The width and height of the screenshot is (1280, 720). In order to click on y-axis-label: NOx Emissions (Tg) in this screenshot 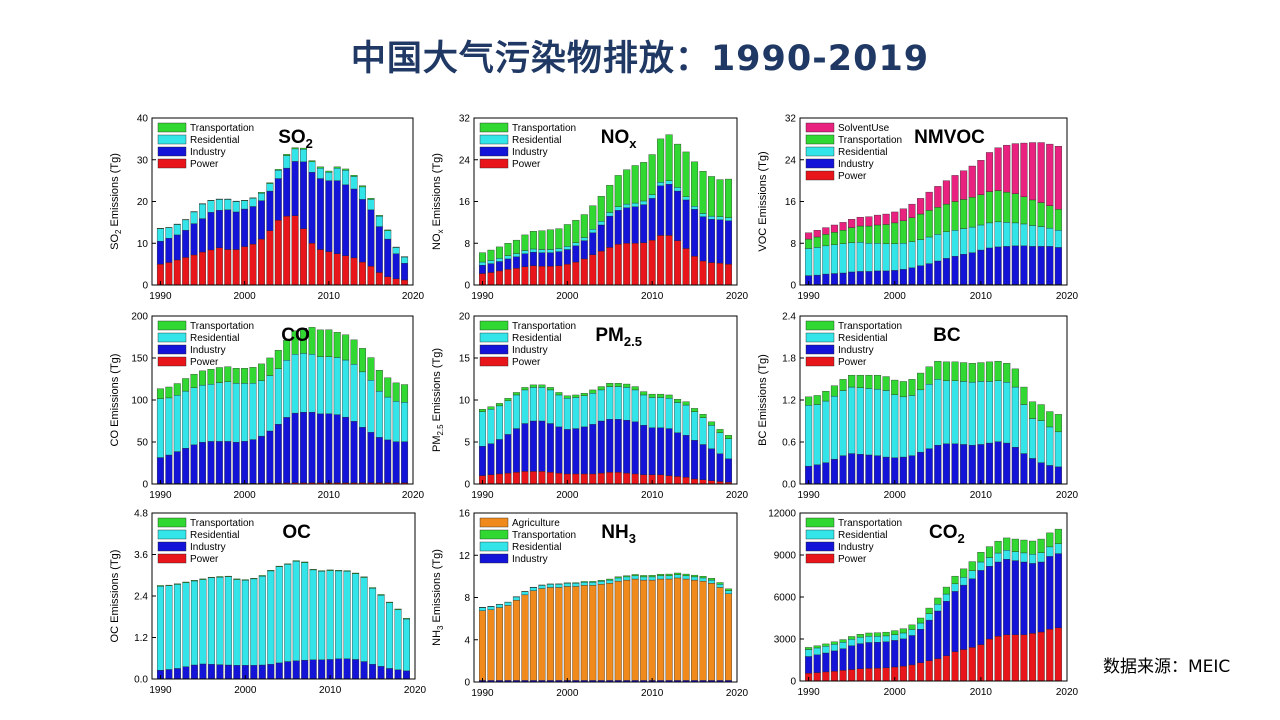, I will do `click(438, 201)`.